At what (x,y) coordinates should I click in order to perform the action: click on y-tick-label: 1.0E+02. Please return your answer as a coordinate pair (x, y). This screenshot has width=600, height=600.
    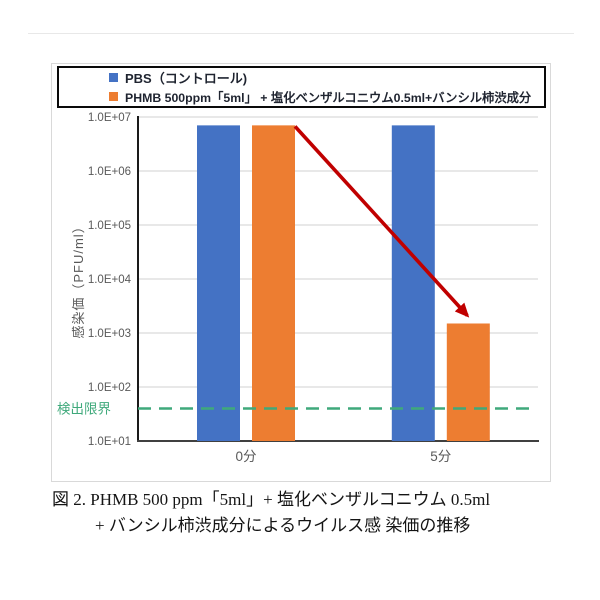
    Looking at the image, I should click on (109, 388).